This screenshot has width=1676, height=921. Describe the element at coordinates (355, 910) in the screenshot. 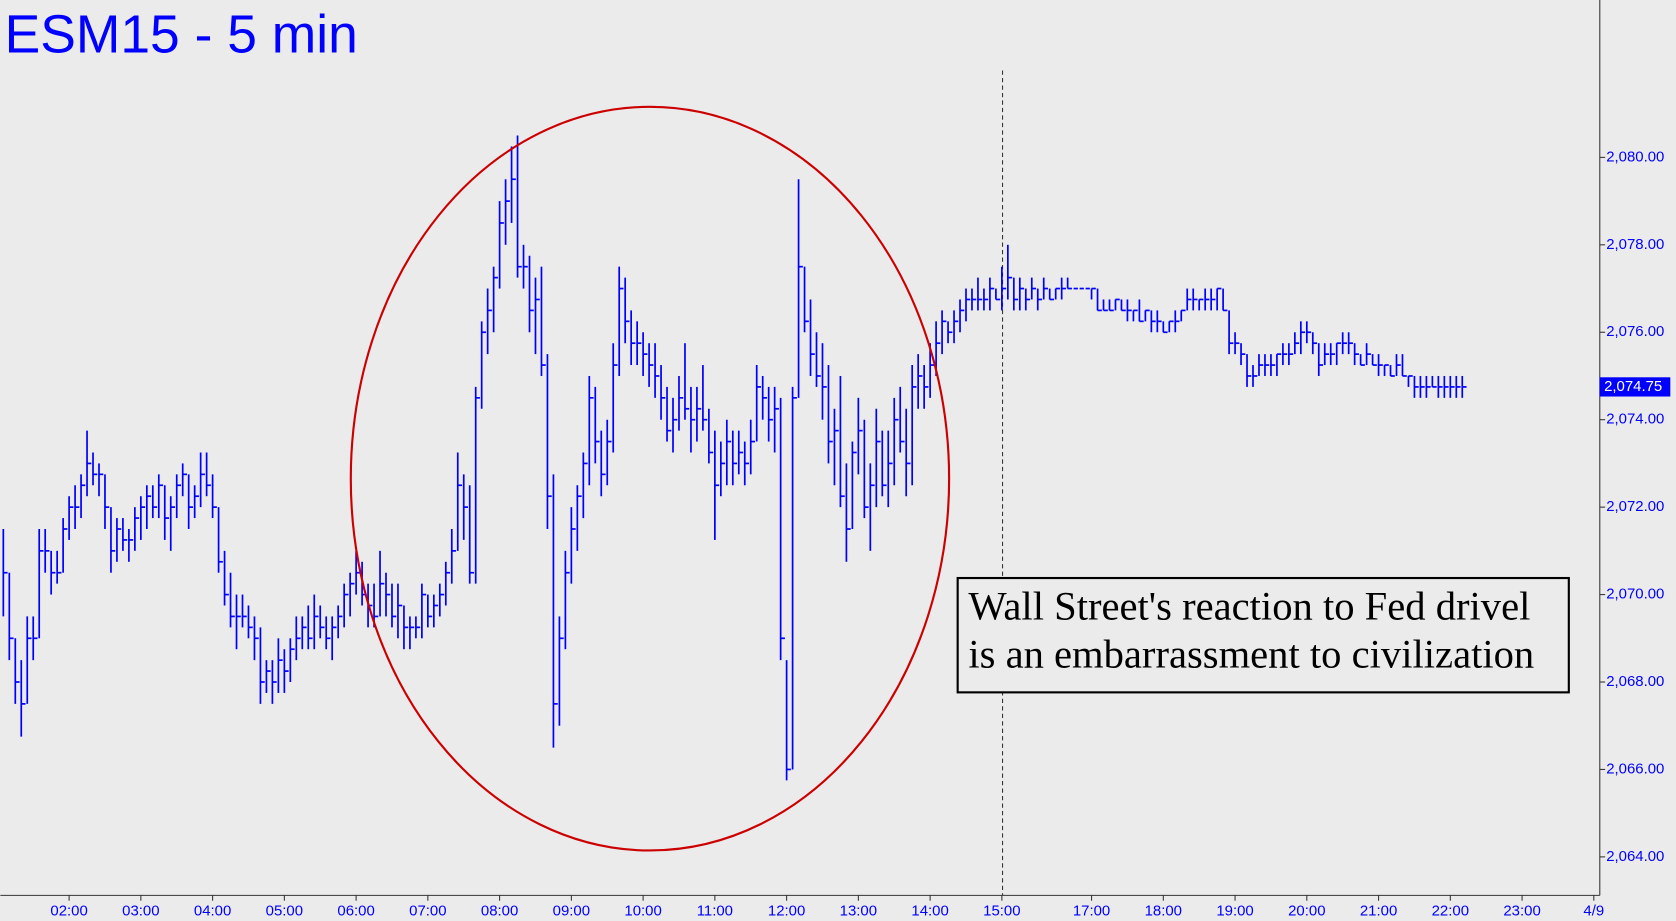

I see `x-tick-label: 06:00` at that location.